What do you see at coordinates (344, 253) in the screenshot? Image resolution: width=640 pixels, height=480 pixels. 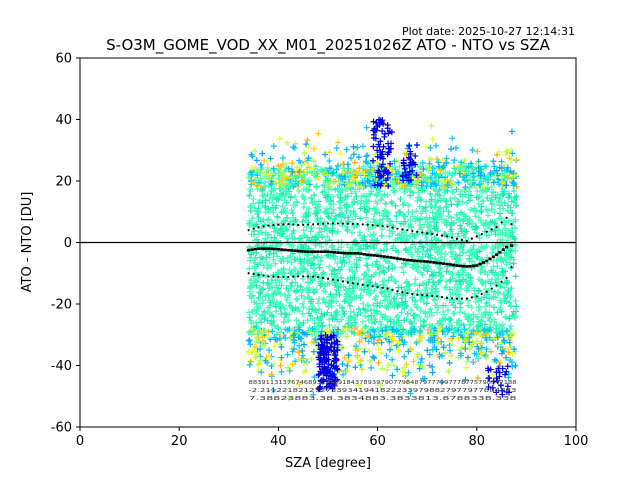 I see `mean-point` at bounding box center [344, 253].